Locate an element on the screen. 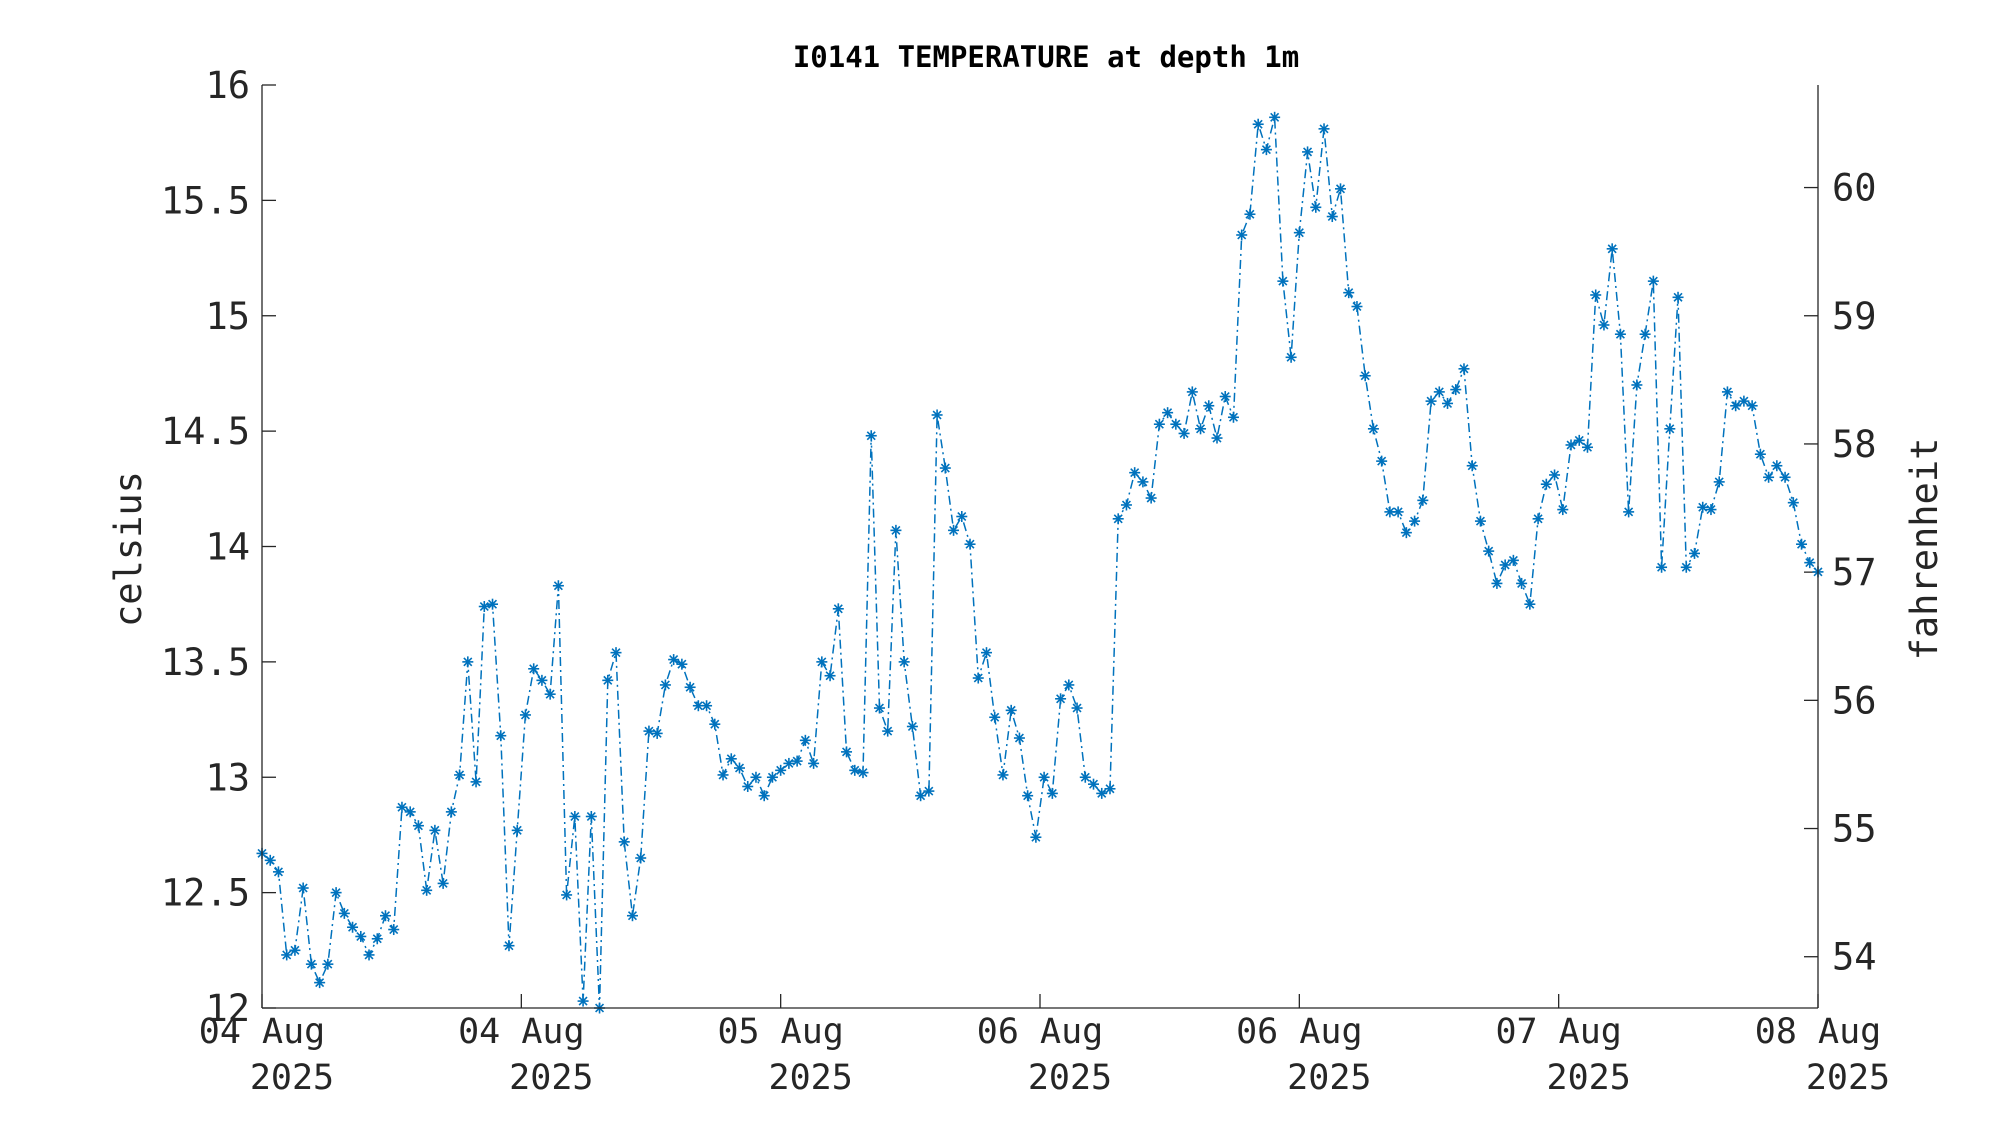  right-y-tick-label: 58 is located at coordinates (1854, 444).